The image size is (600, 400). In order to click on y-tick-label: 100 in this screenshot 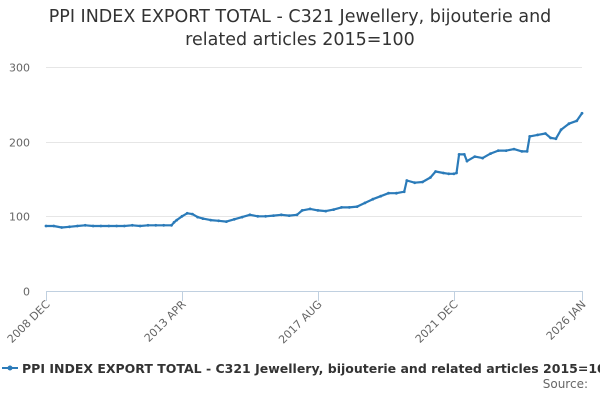, I will do `click(19, 217)`.